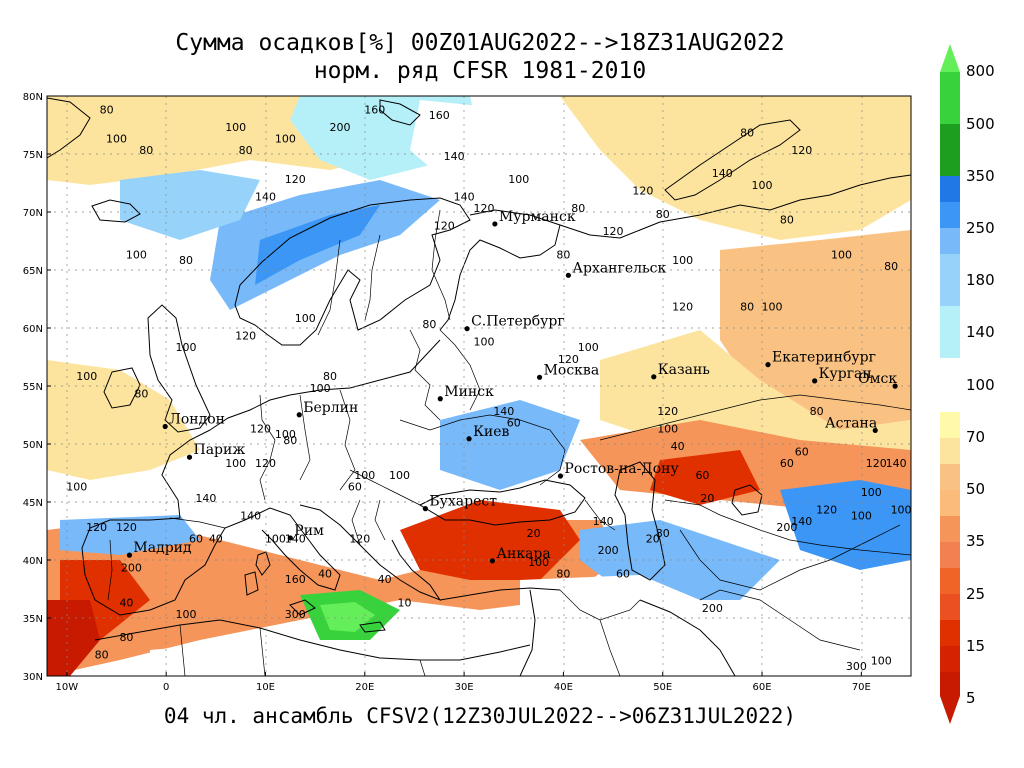  Describe the element at coordinates (67, 687) in the screenshot. I see `lon-tick-10W: 10W` at that location.